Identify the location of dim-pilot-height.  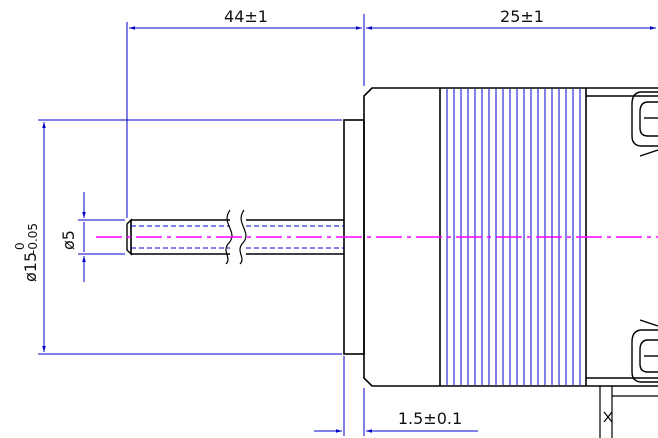
(396, 396).